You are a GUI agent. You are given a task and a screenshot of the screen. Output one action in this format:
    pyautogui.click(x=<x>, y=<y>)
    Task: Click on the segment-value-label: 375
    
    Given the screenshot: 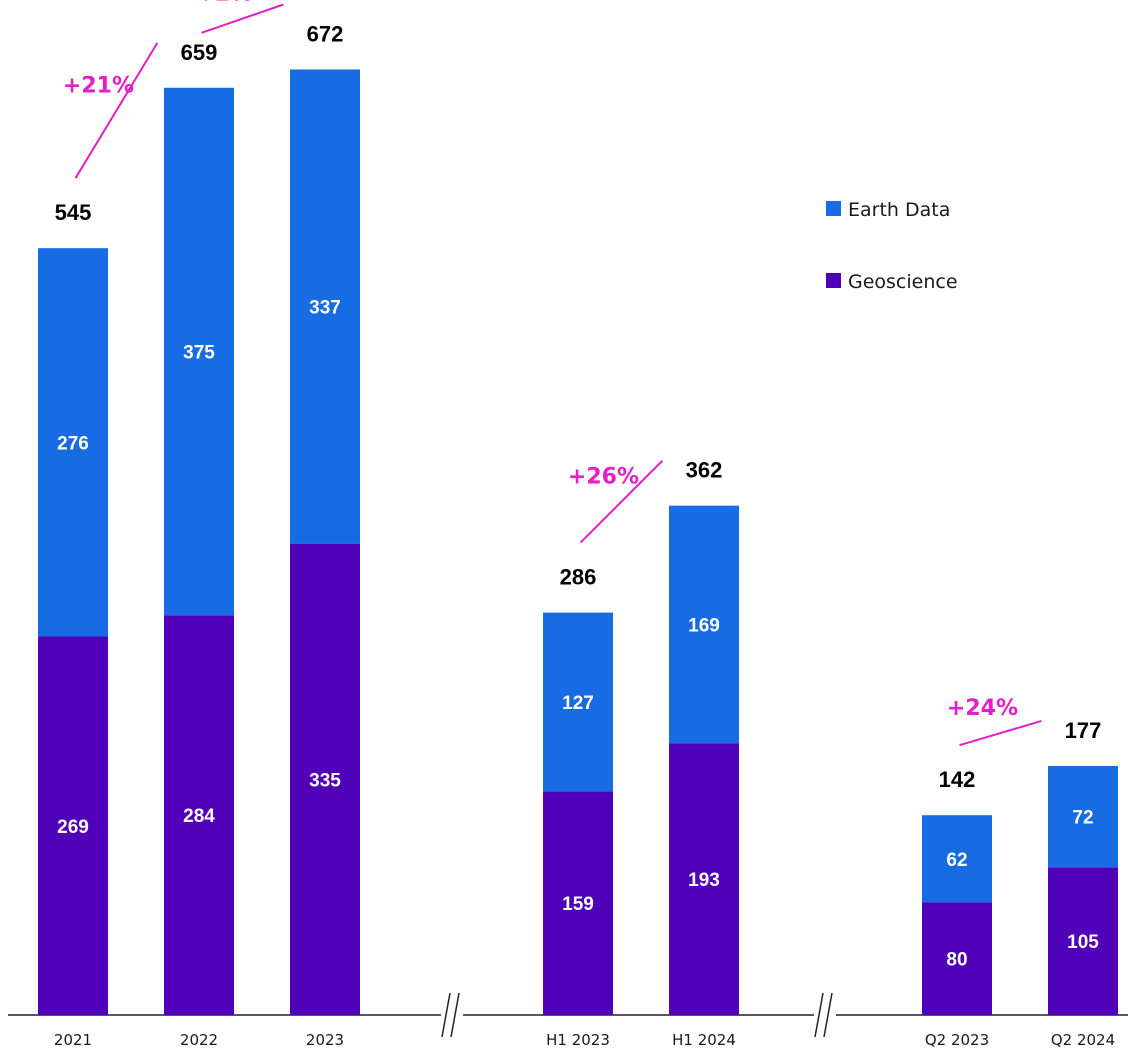 What is the action you would take?
    pyautogui.click(x=199, y=353)
    